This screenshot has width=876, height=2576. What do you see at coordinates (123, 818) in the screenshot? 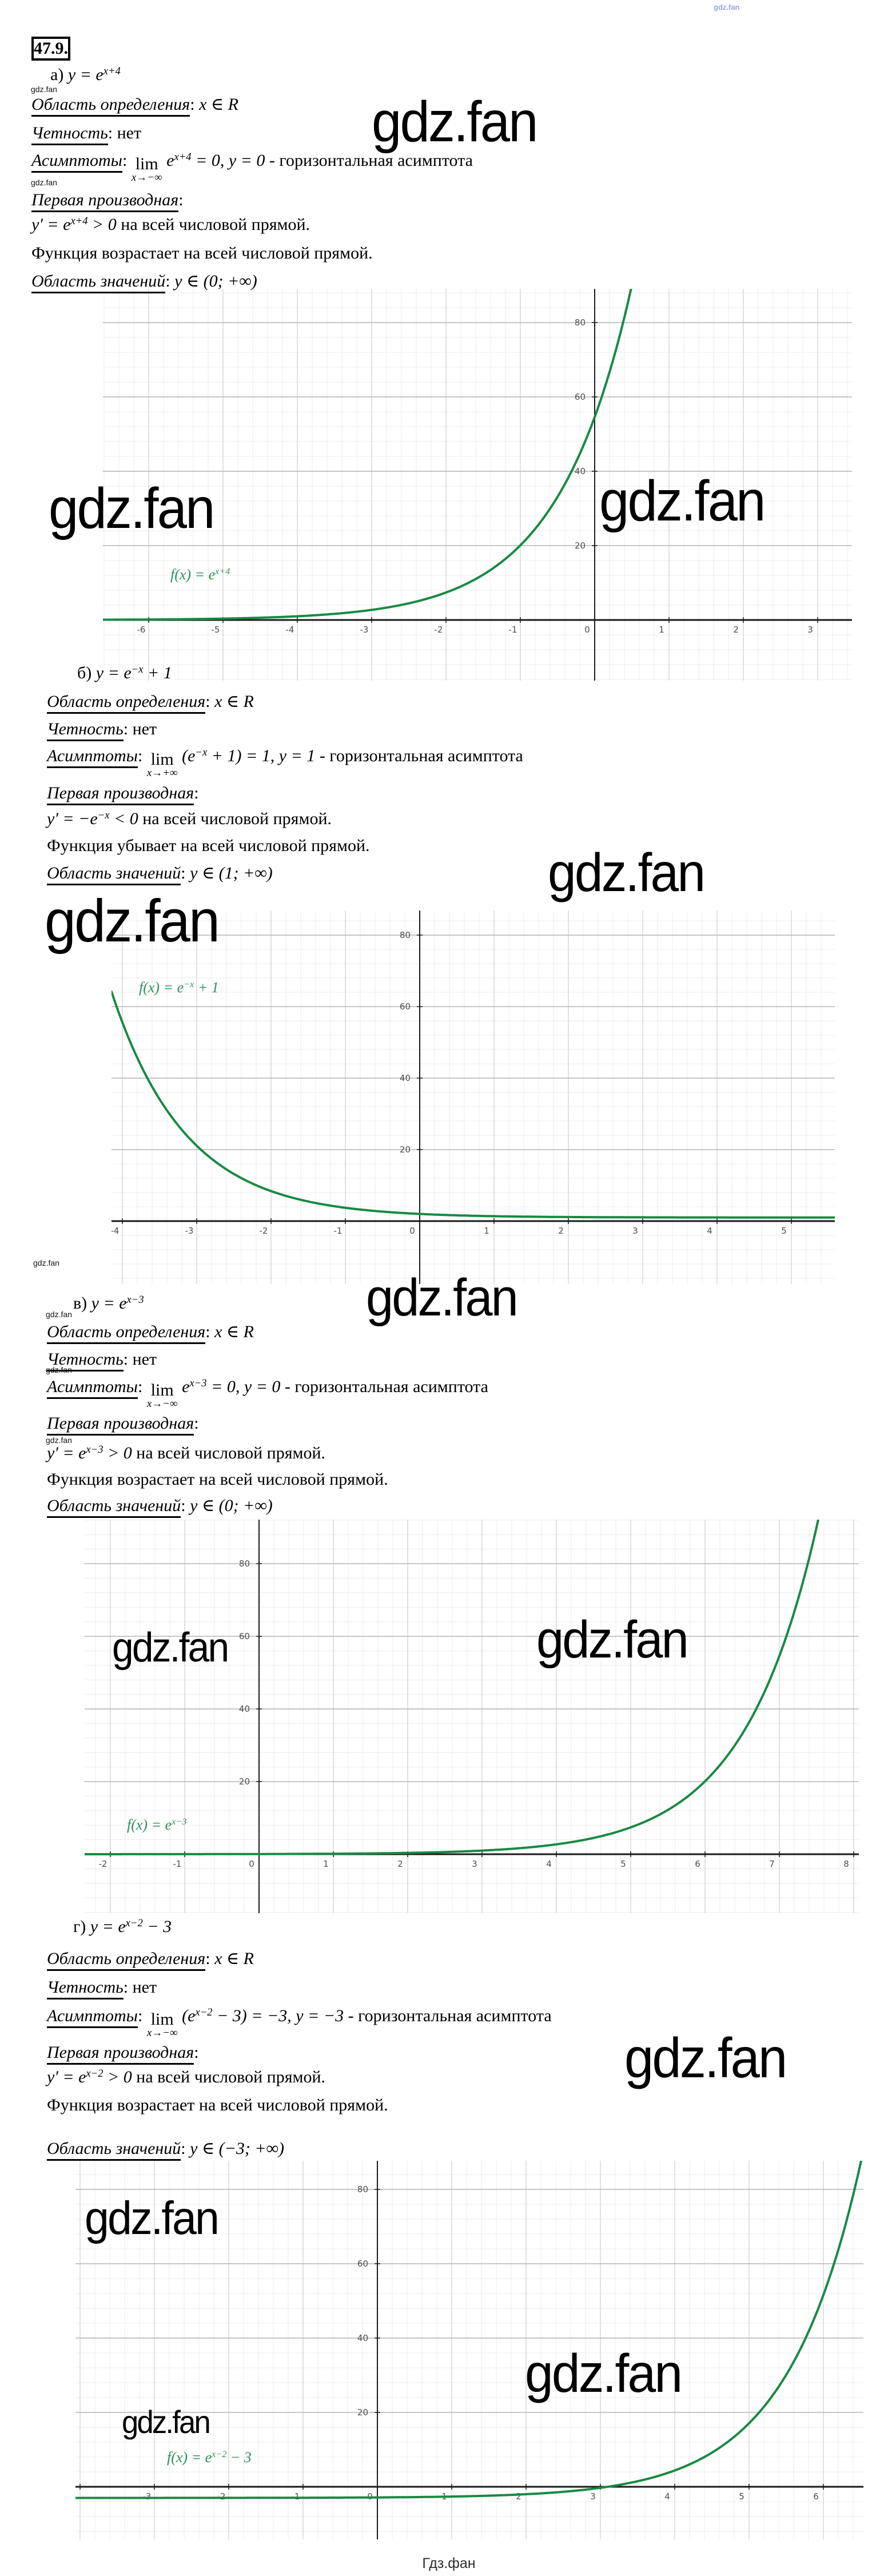
I see `text-segment: < 0` at bounding box center [123, 818].